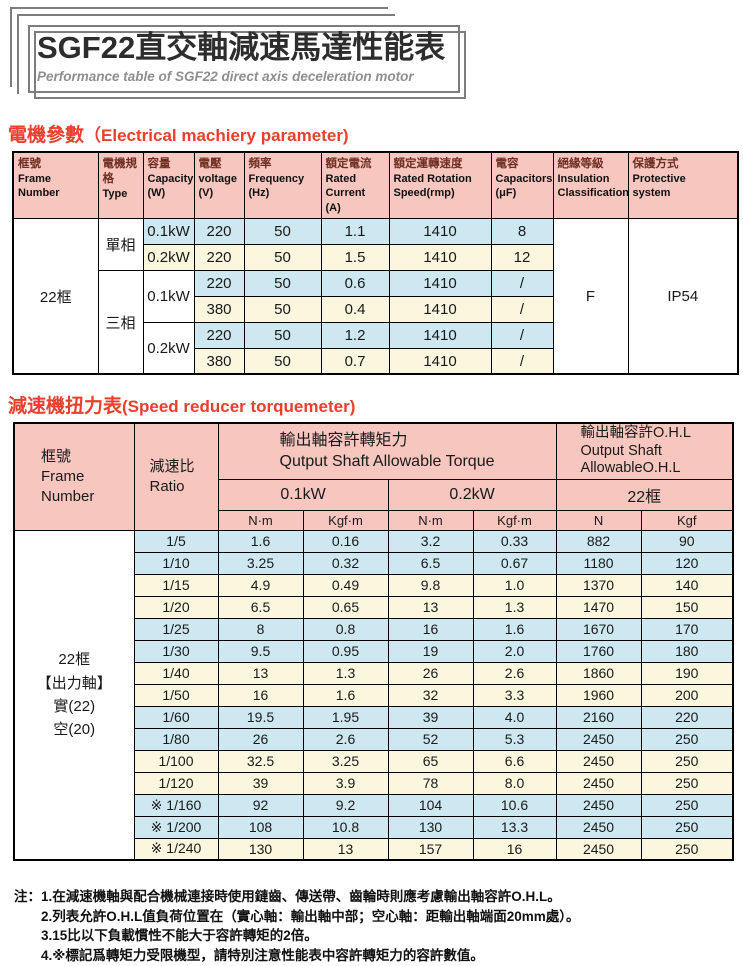 The width and height of the screenshot is (743, 966). What do you see at coordinates (219, 309) in the screenshot?
I see `voltage-cell: 380` at bounding box center [219, 309].